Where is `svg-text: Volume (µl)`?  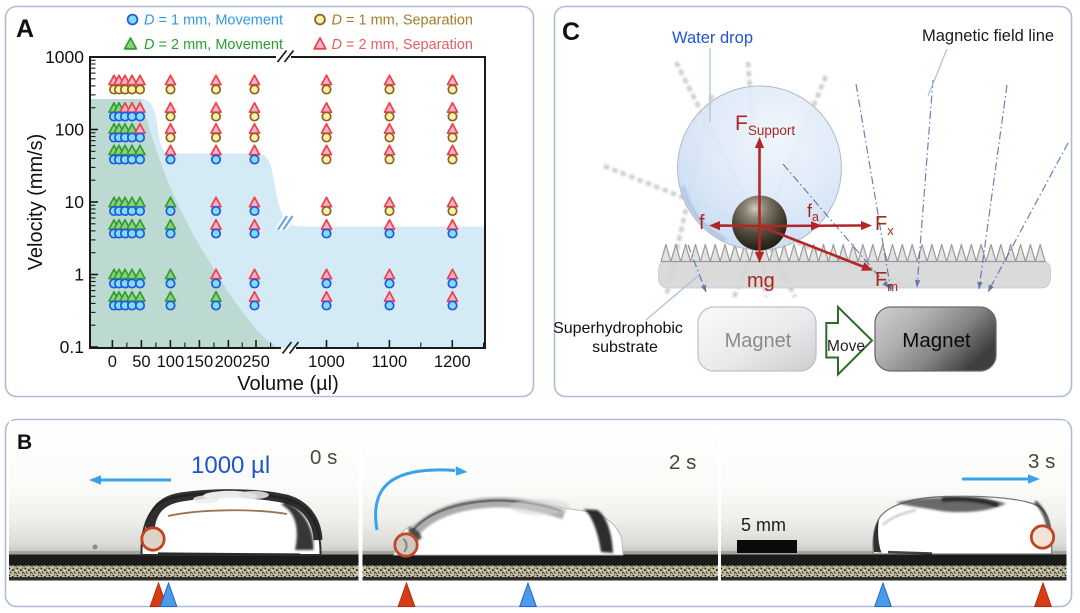 svg-text: Volume (µl) is located at coordinates (288, 384).